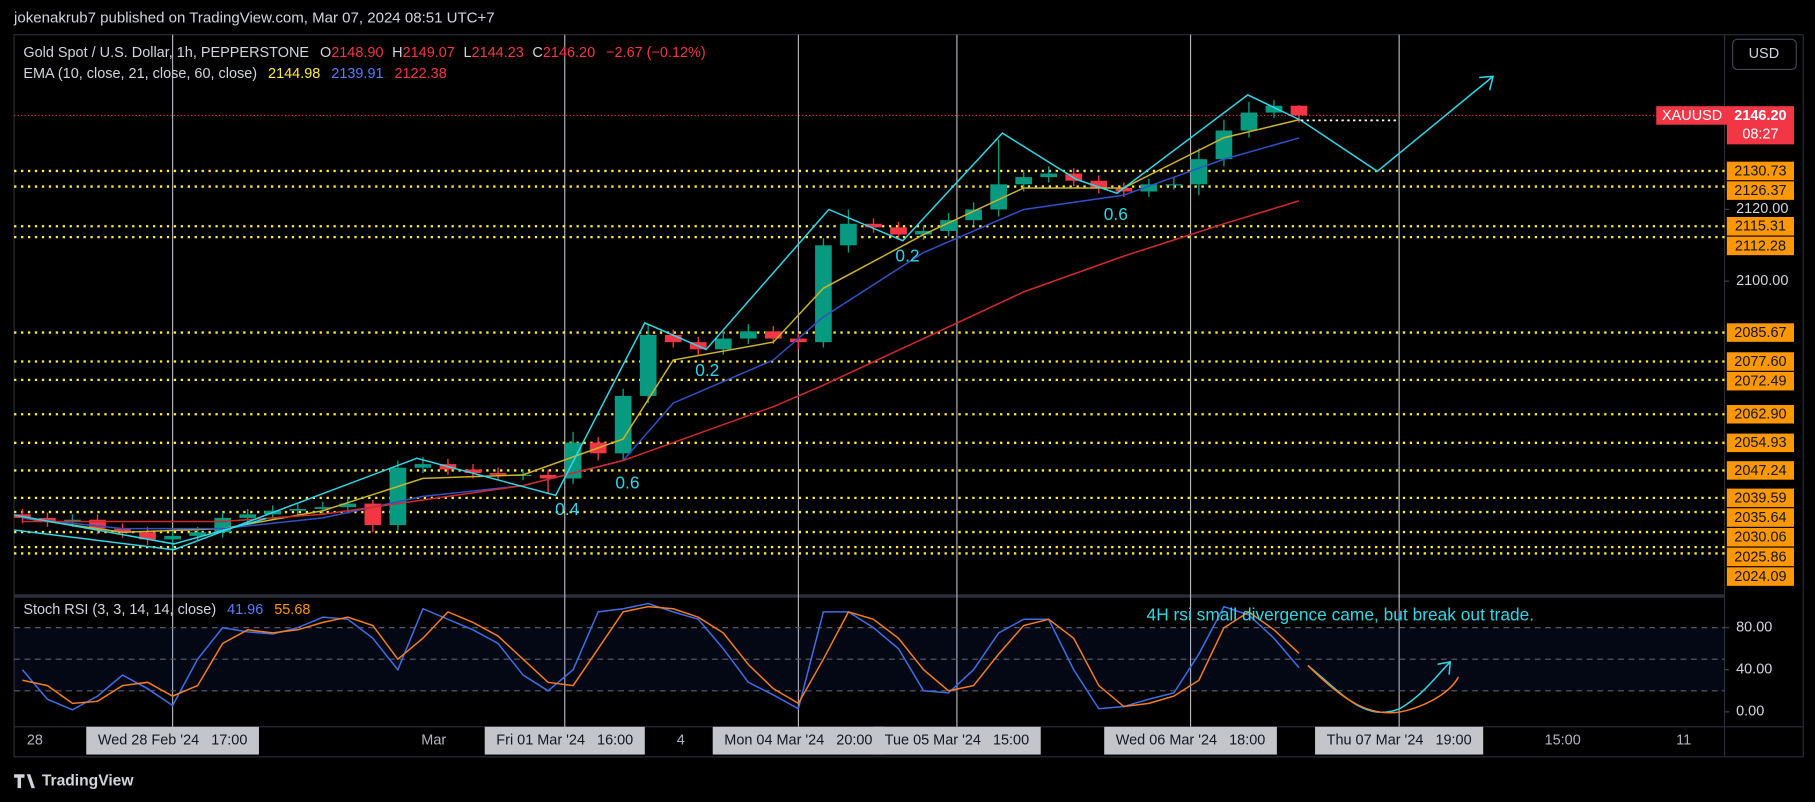 Image resolution: width=1815 pixels, height=802 pixels. Describe the element at coordinates (567, 509) in the screenshot. I see `annotation: 0.4` at that location.